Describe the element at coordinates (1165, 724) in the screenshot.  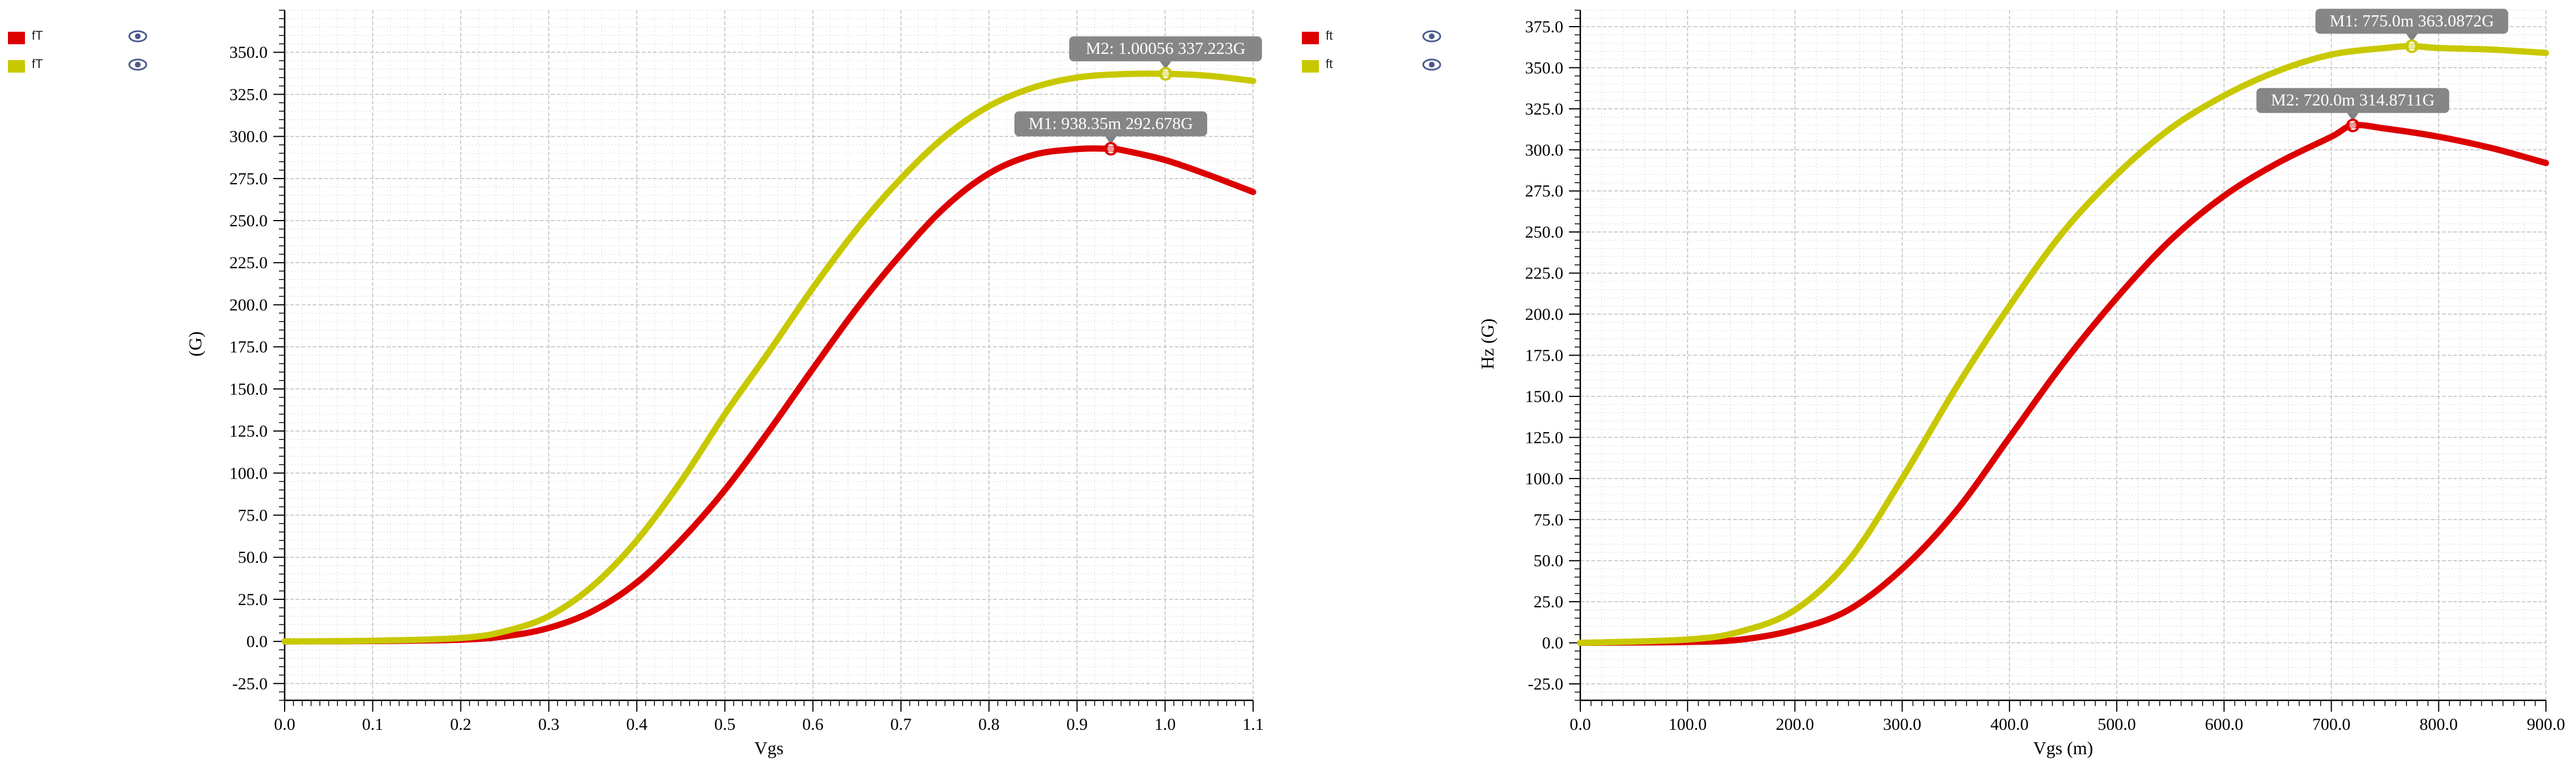
I see `x-tick-label: 1.0` at that location.